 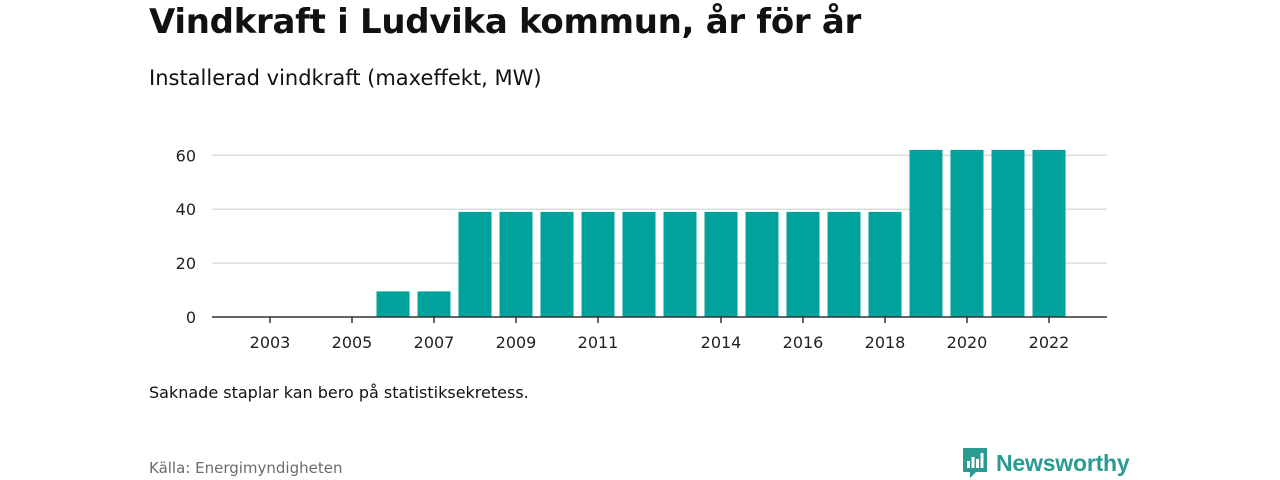 I want to click on x-tick-label-2016: 2016, so click(x=803, y=342).